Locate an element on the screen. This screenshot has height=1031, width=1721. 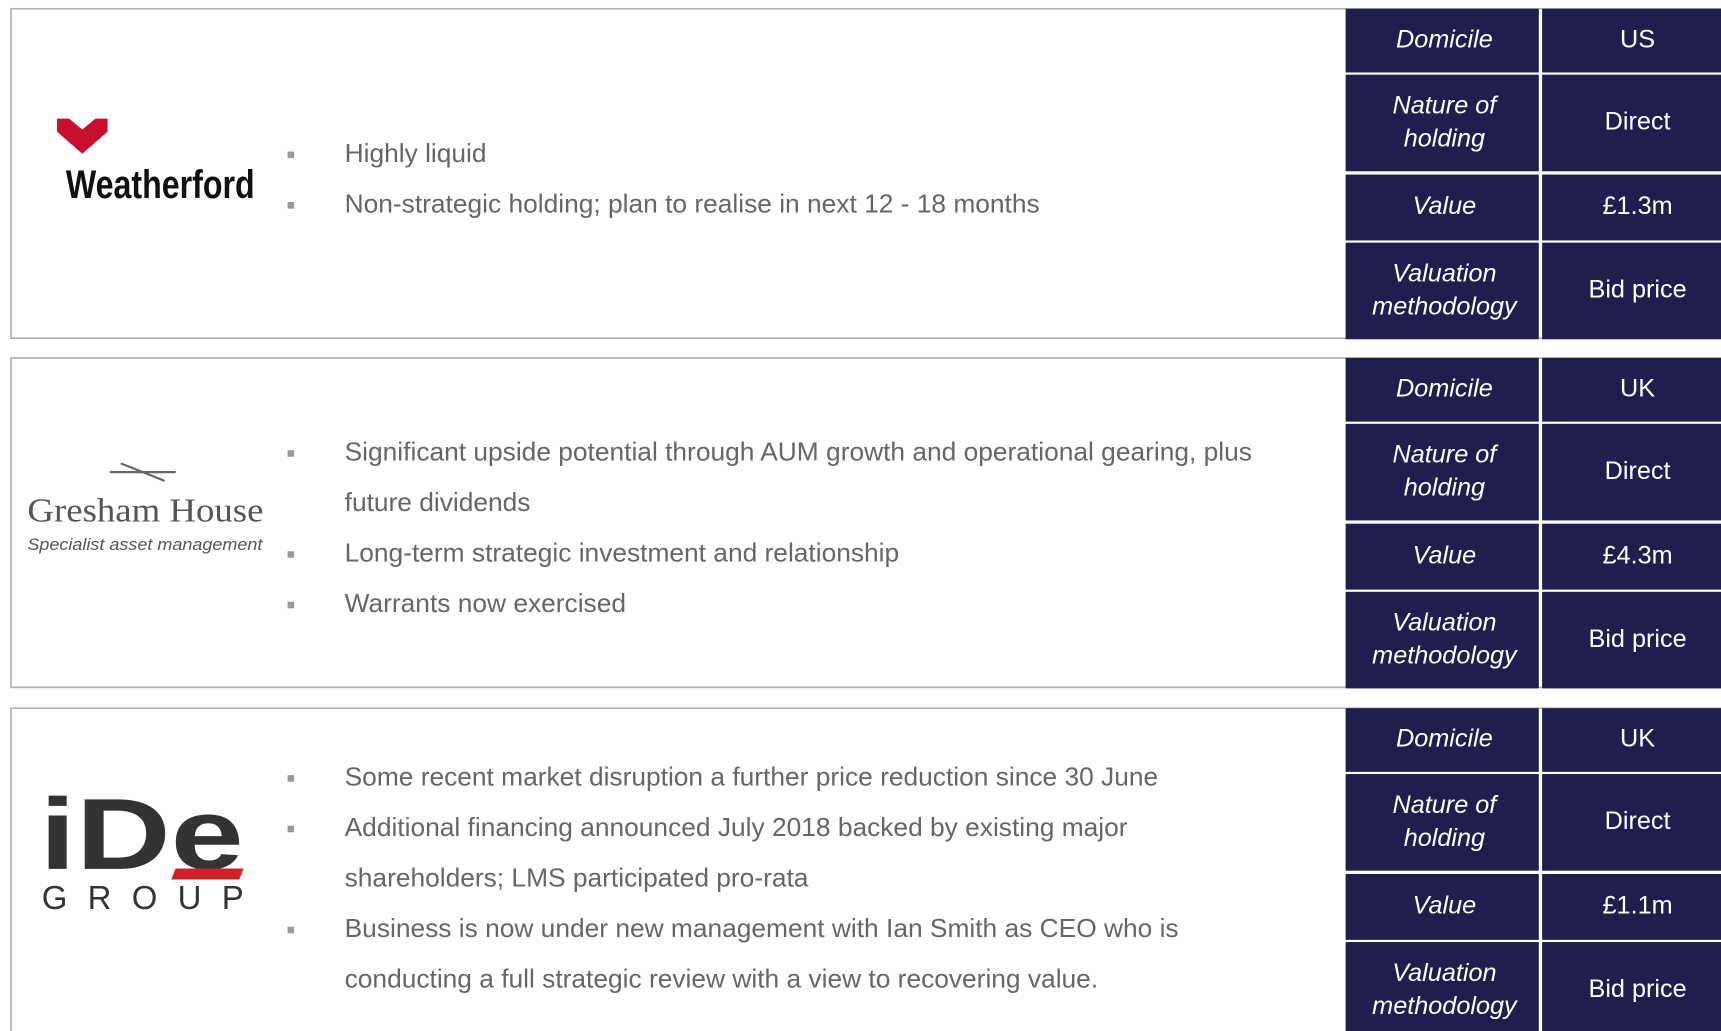
logo-text: Weatherford is located at coordinates (160, 185).